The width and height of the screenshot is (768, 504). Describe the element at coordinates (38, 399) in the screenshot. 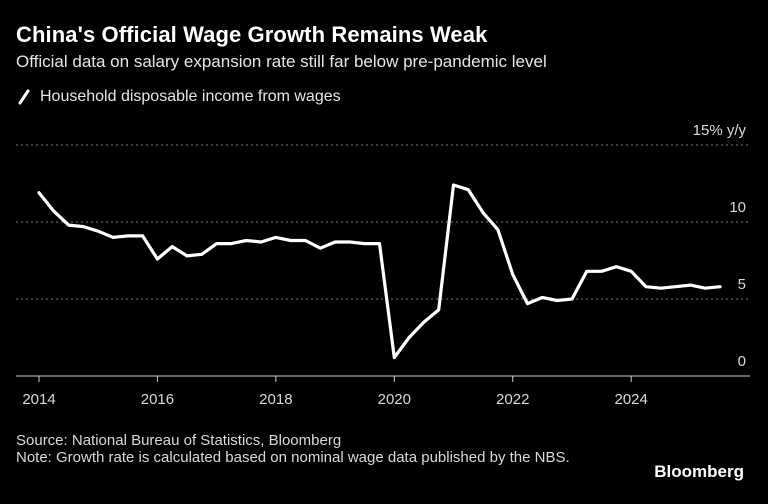

I see `x-tick-label: 2014` at that location.